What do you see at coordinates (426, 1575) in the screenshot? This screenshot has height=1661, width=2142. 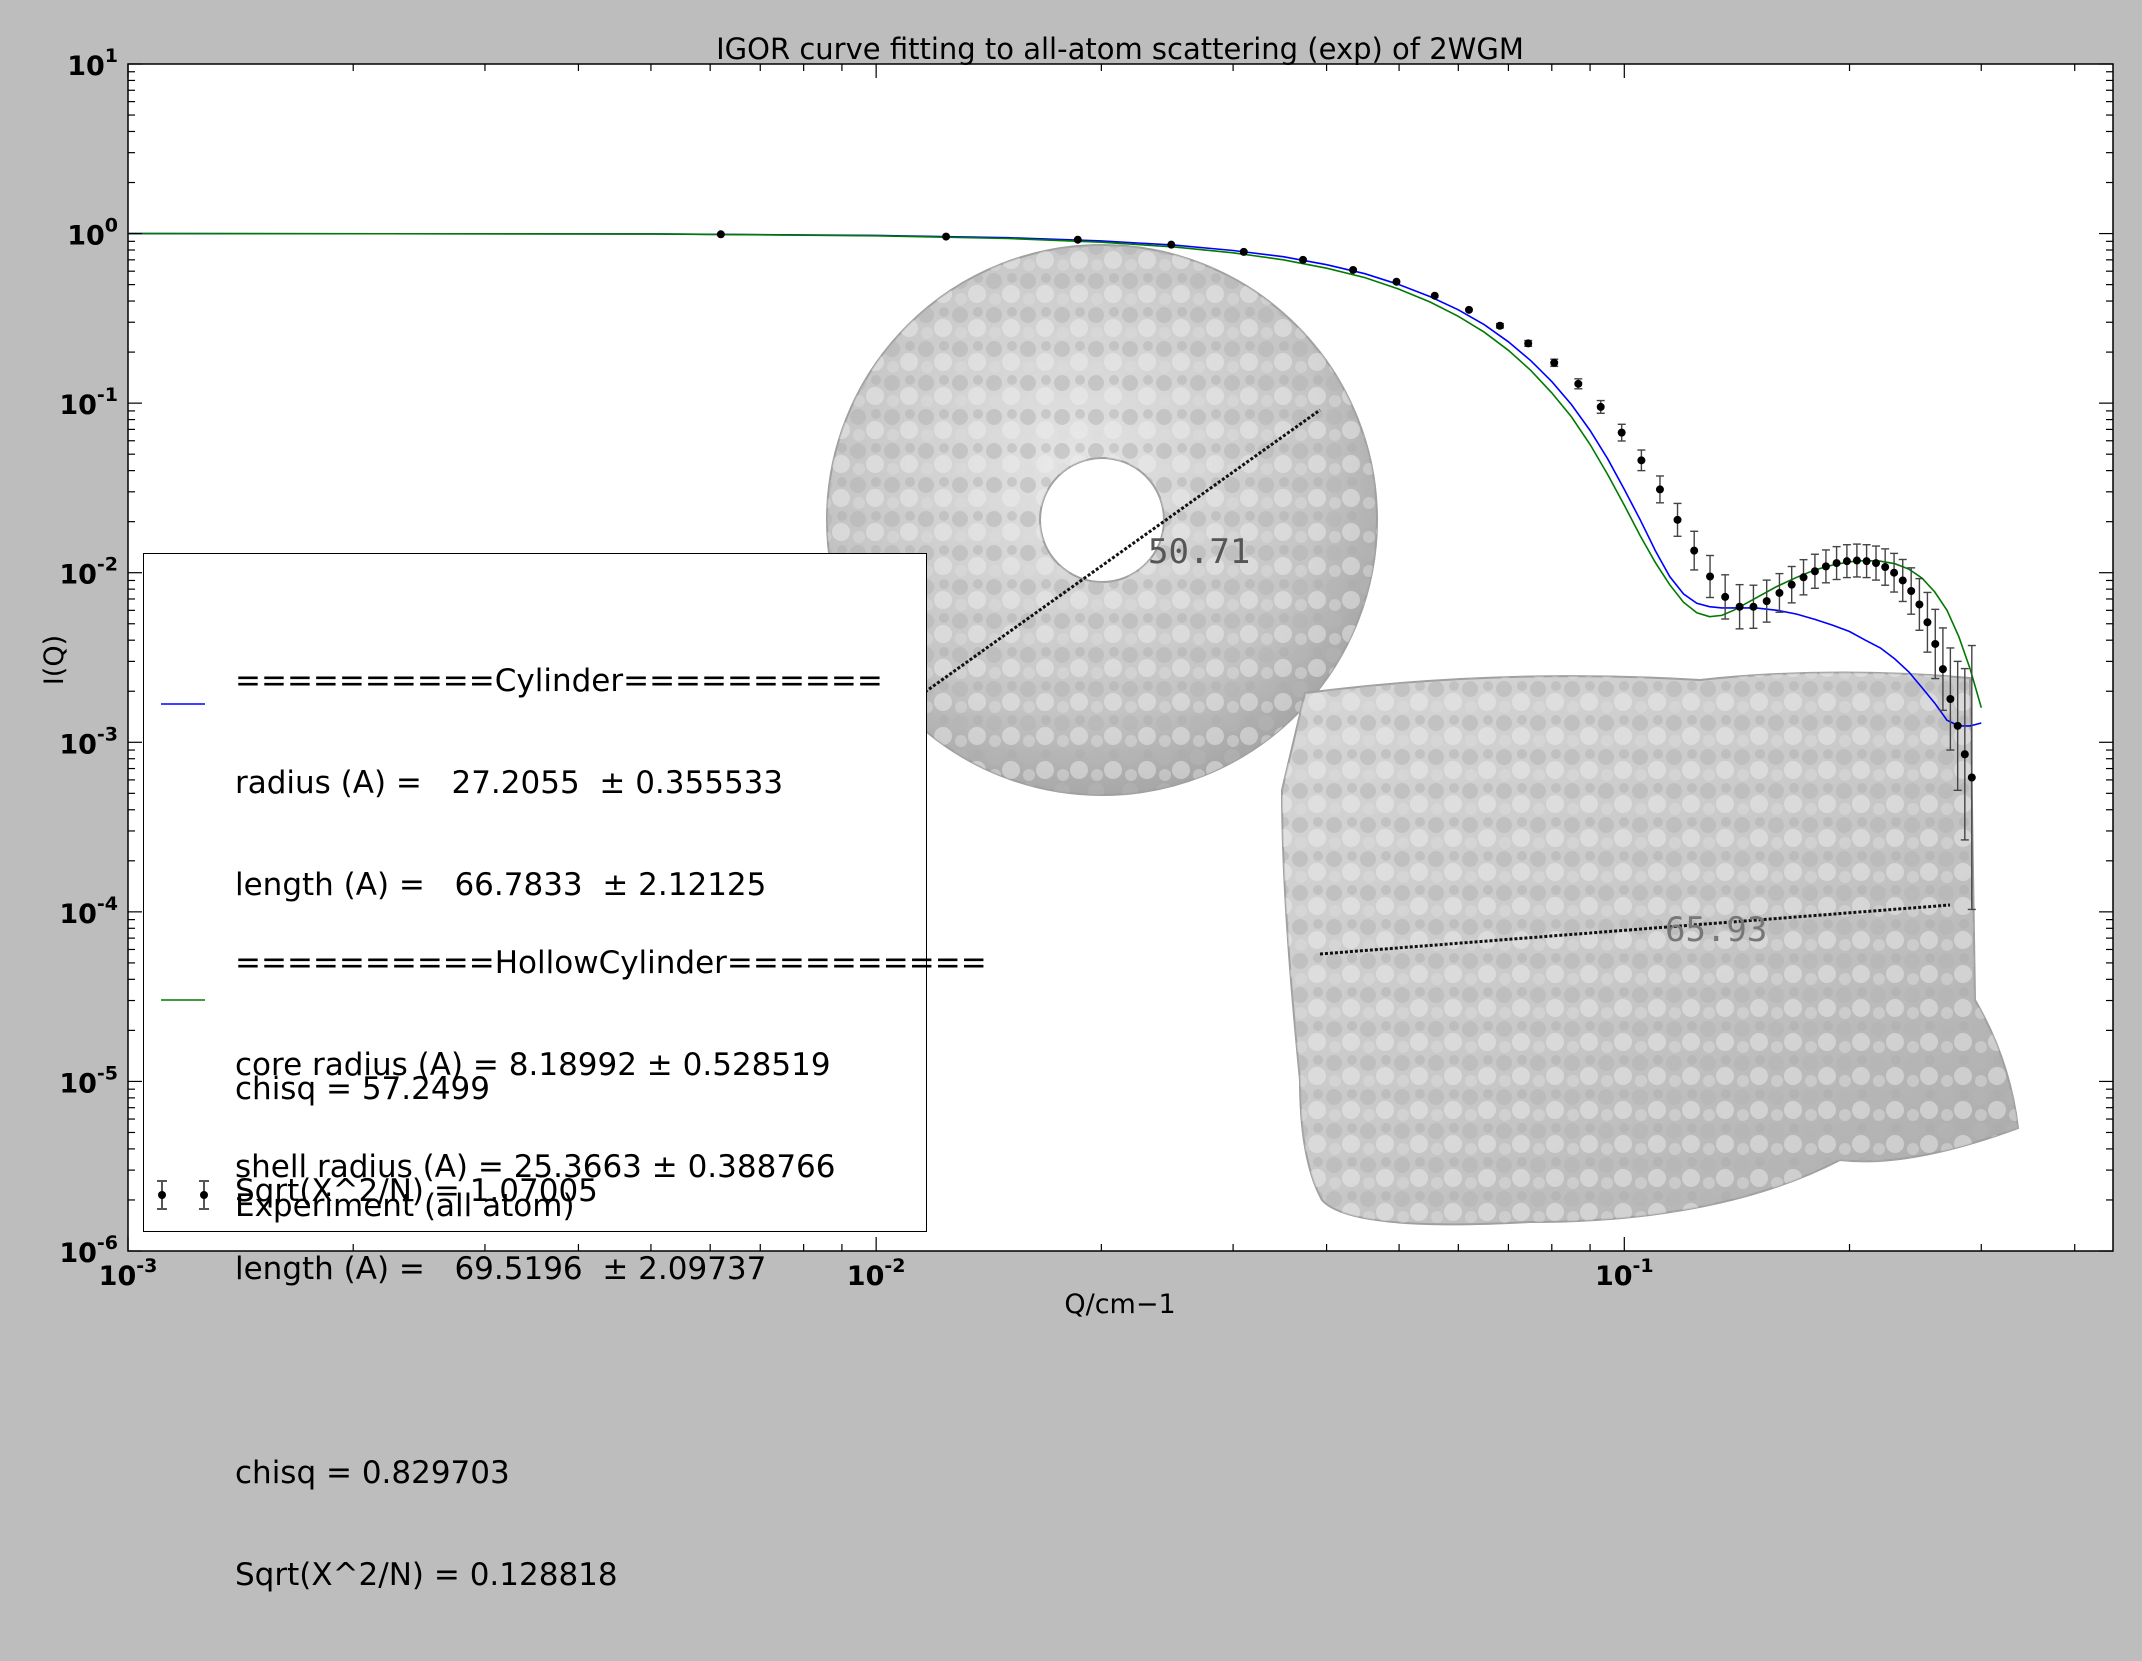 I see `legend-hollow-sqrt: Sqrt(X^2/N) = 0.128818` at bounding box center [426, 1575].